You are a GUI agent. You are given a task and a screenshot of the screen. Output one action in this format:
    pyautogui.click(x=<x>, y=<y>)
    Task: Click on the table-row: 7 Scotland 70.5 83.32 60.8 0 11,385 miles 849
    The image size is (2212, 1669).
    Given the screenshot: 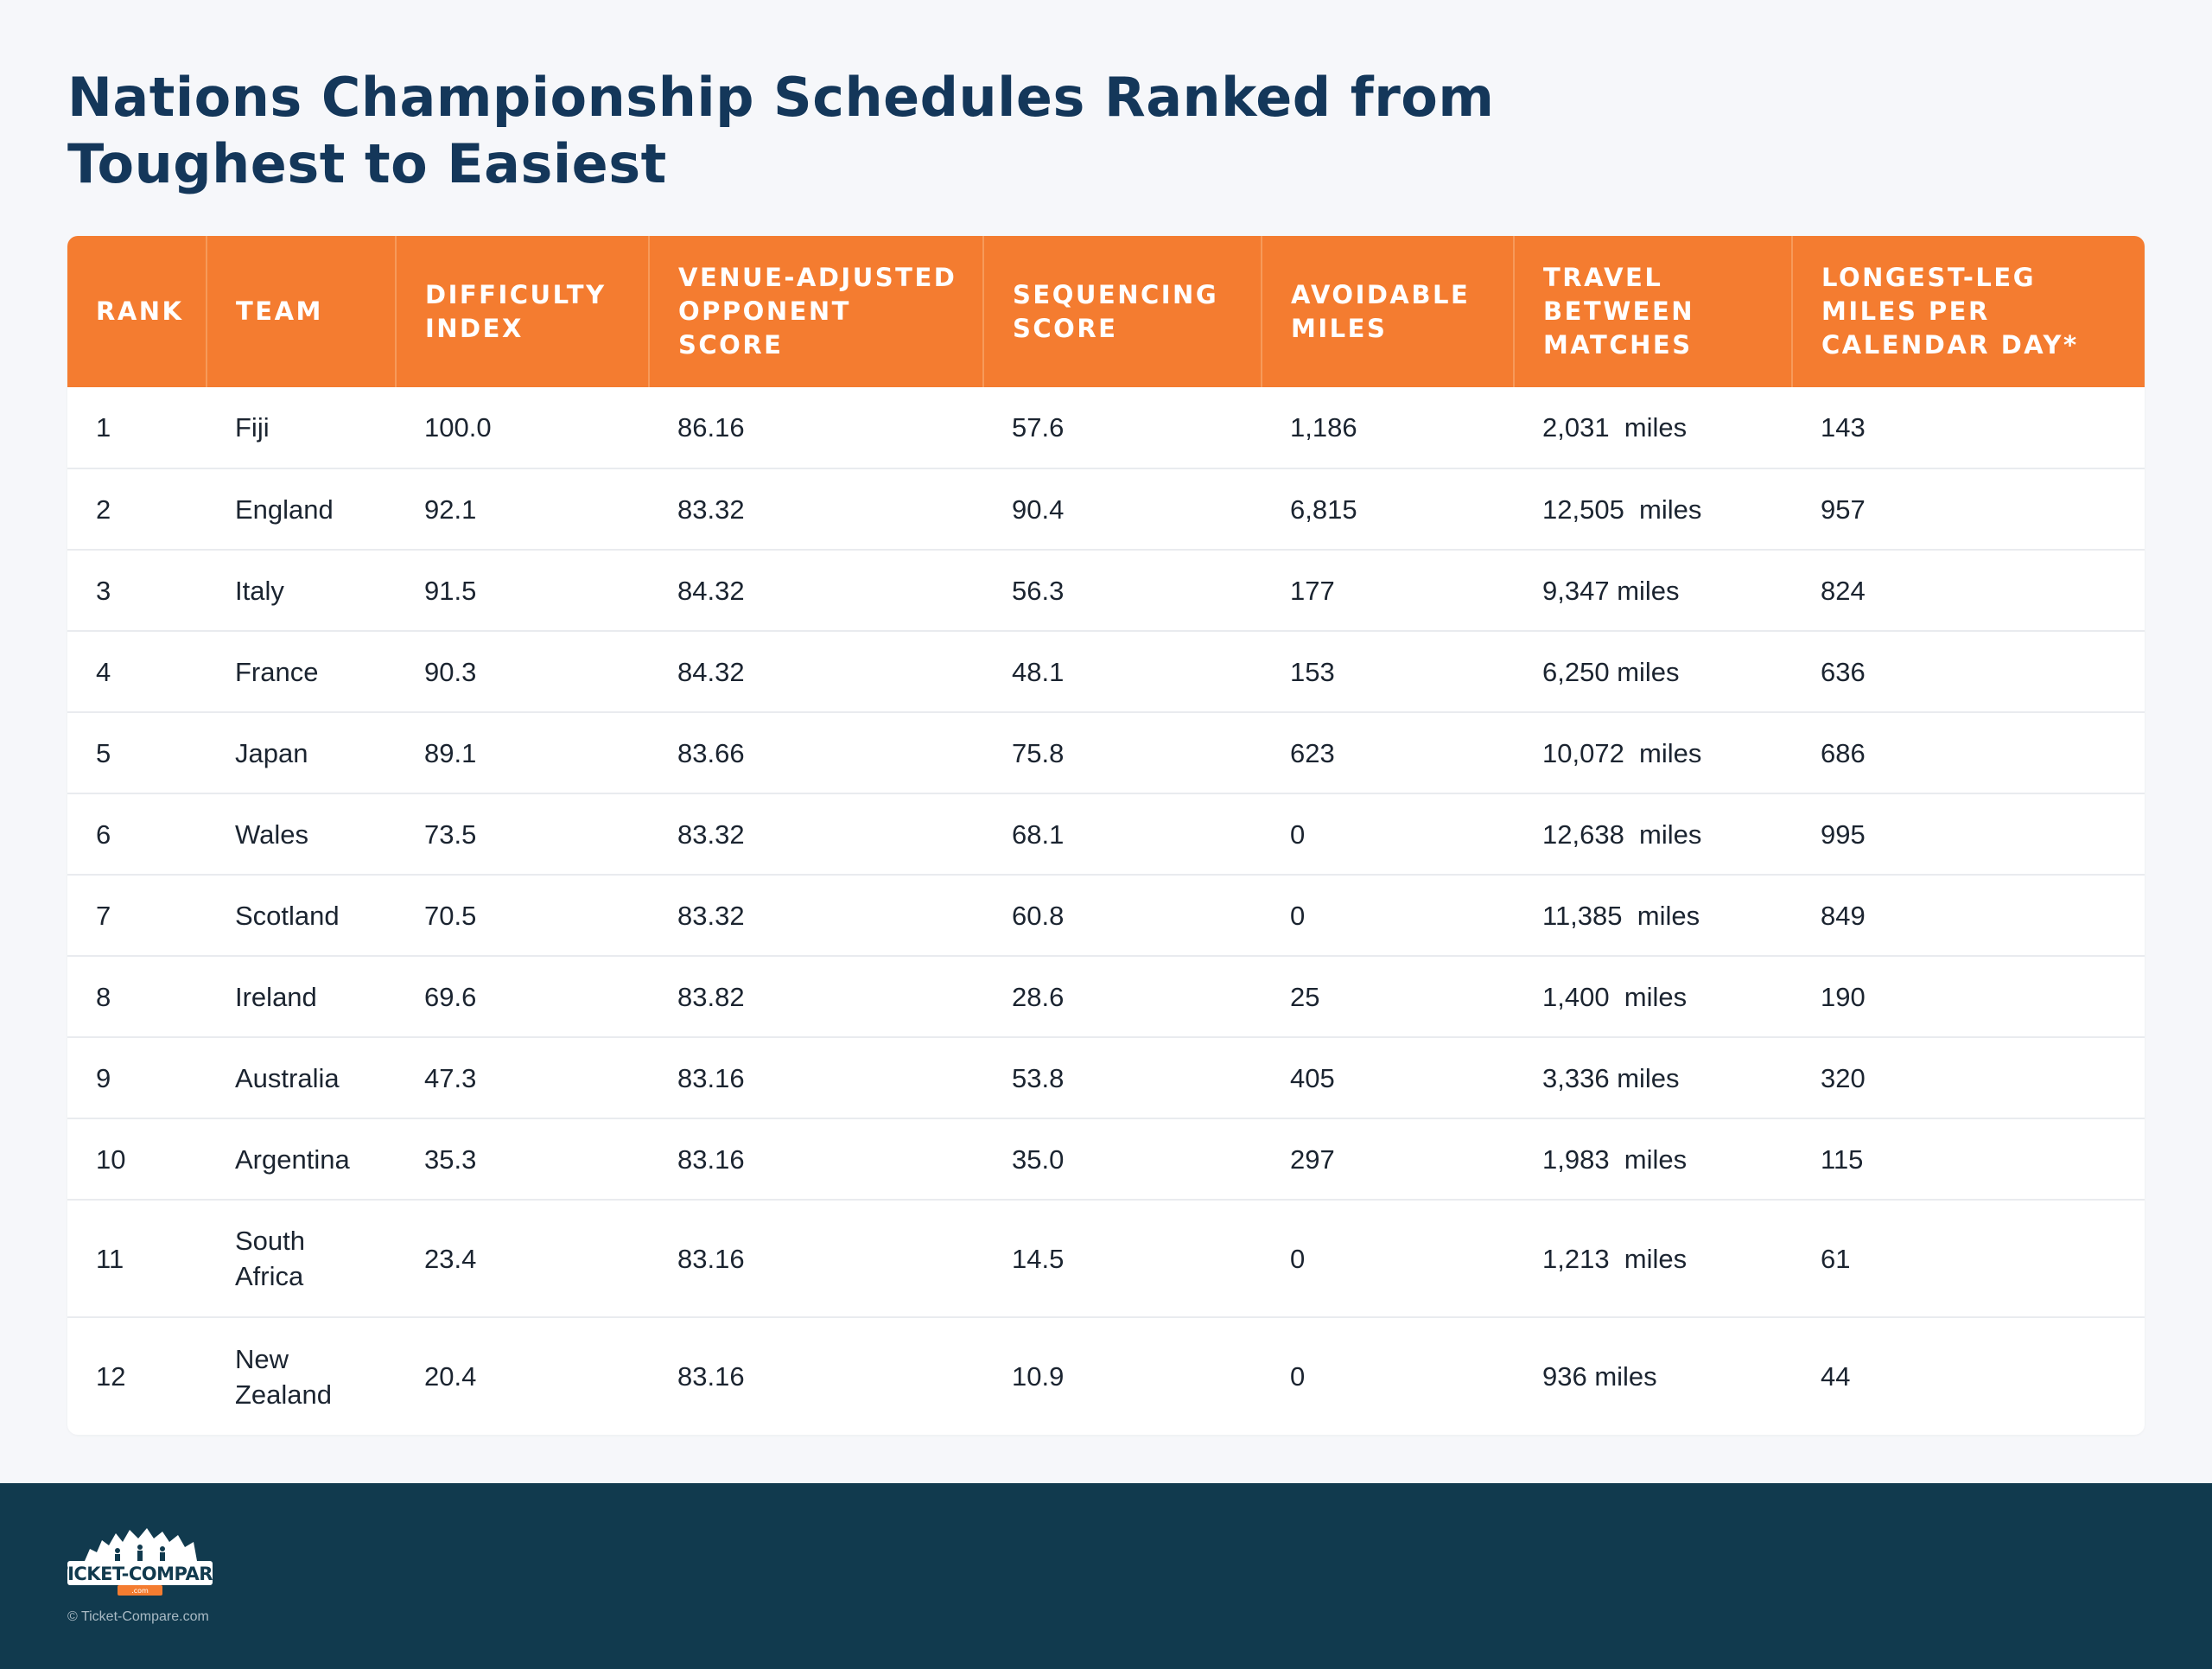 What is the action you would take?
    pyautogui.click(x=1106, y=916)
    